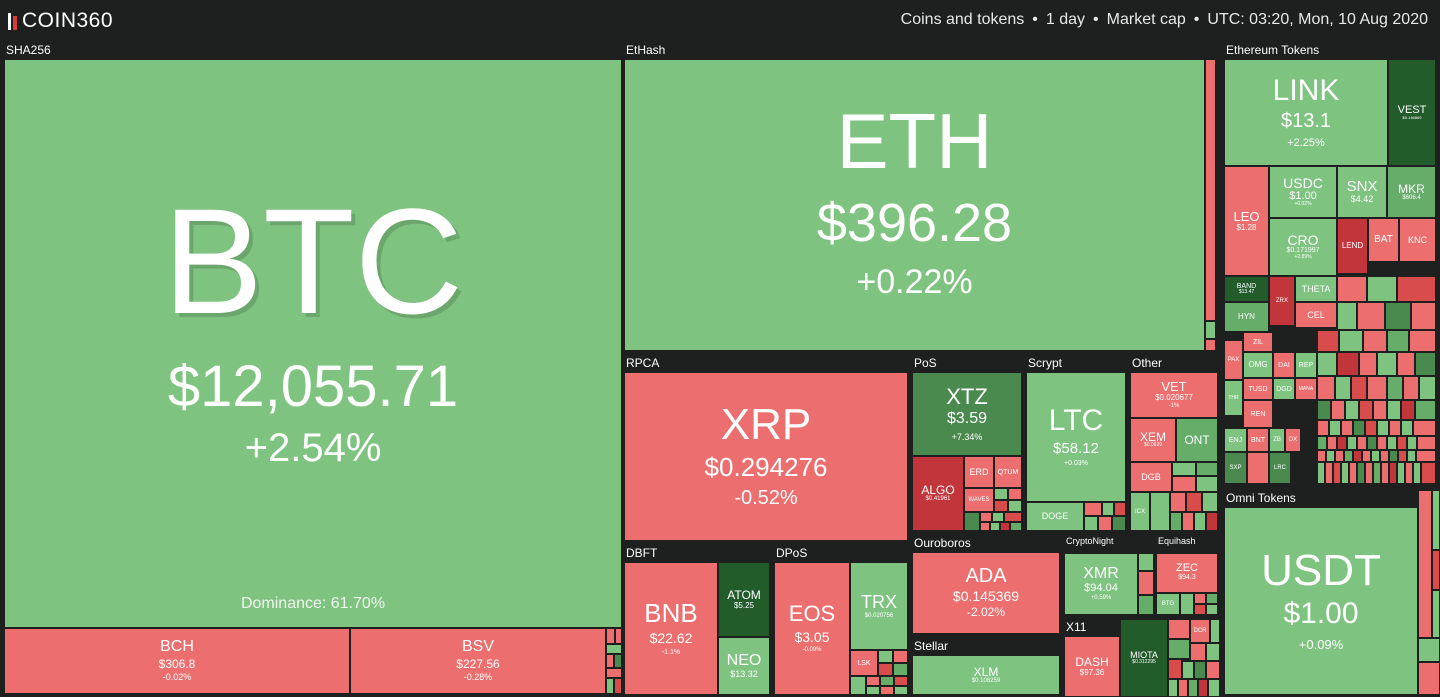 This screenshot has height=697, width=1440. I want to click on sector-label: Ethereum Tokens, so click(1273, 50).